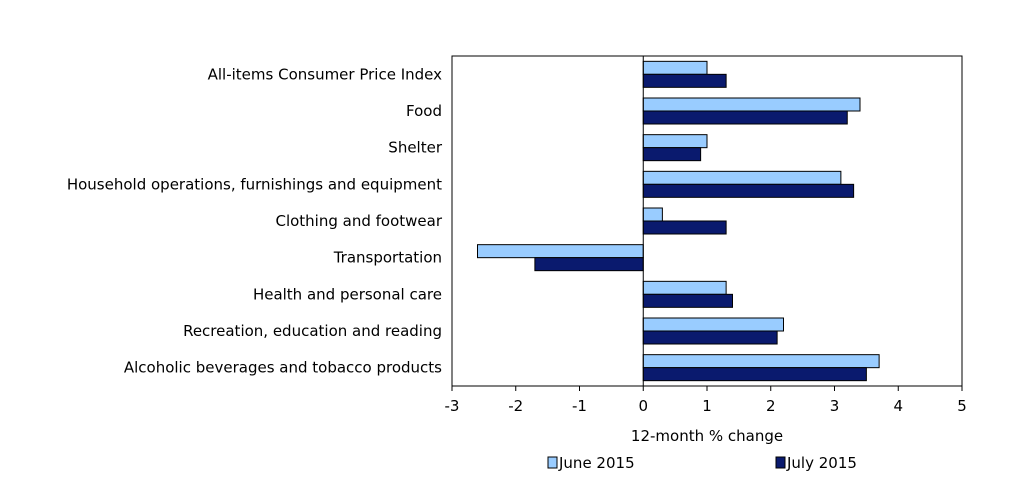  What do you see at coordinates (898, 406) in the screenshot?
I see `x-tick-label: 4` at bounding box center [898, 406].